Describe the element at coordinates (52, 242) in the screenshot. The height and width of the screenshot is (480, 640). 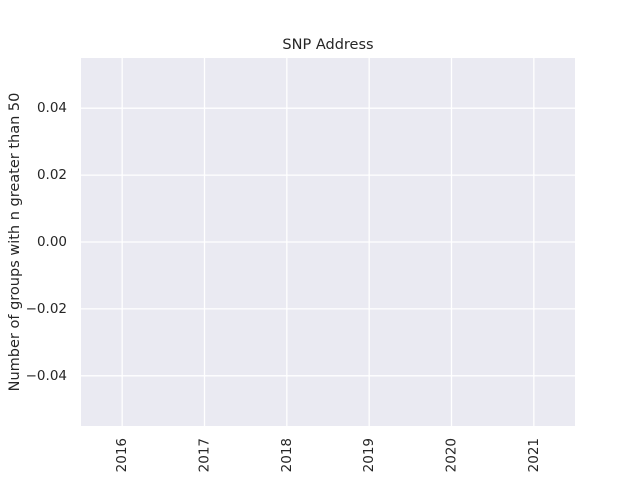
I see `y-tick-label: 0.00` at that location.